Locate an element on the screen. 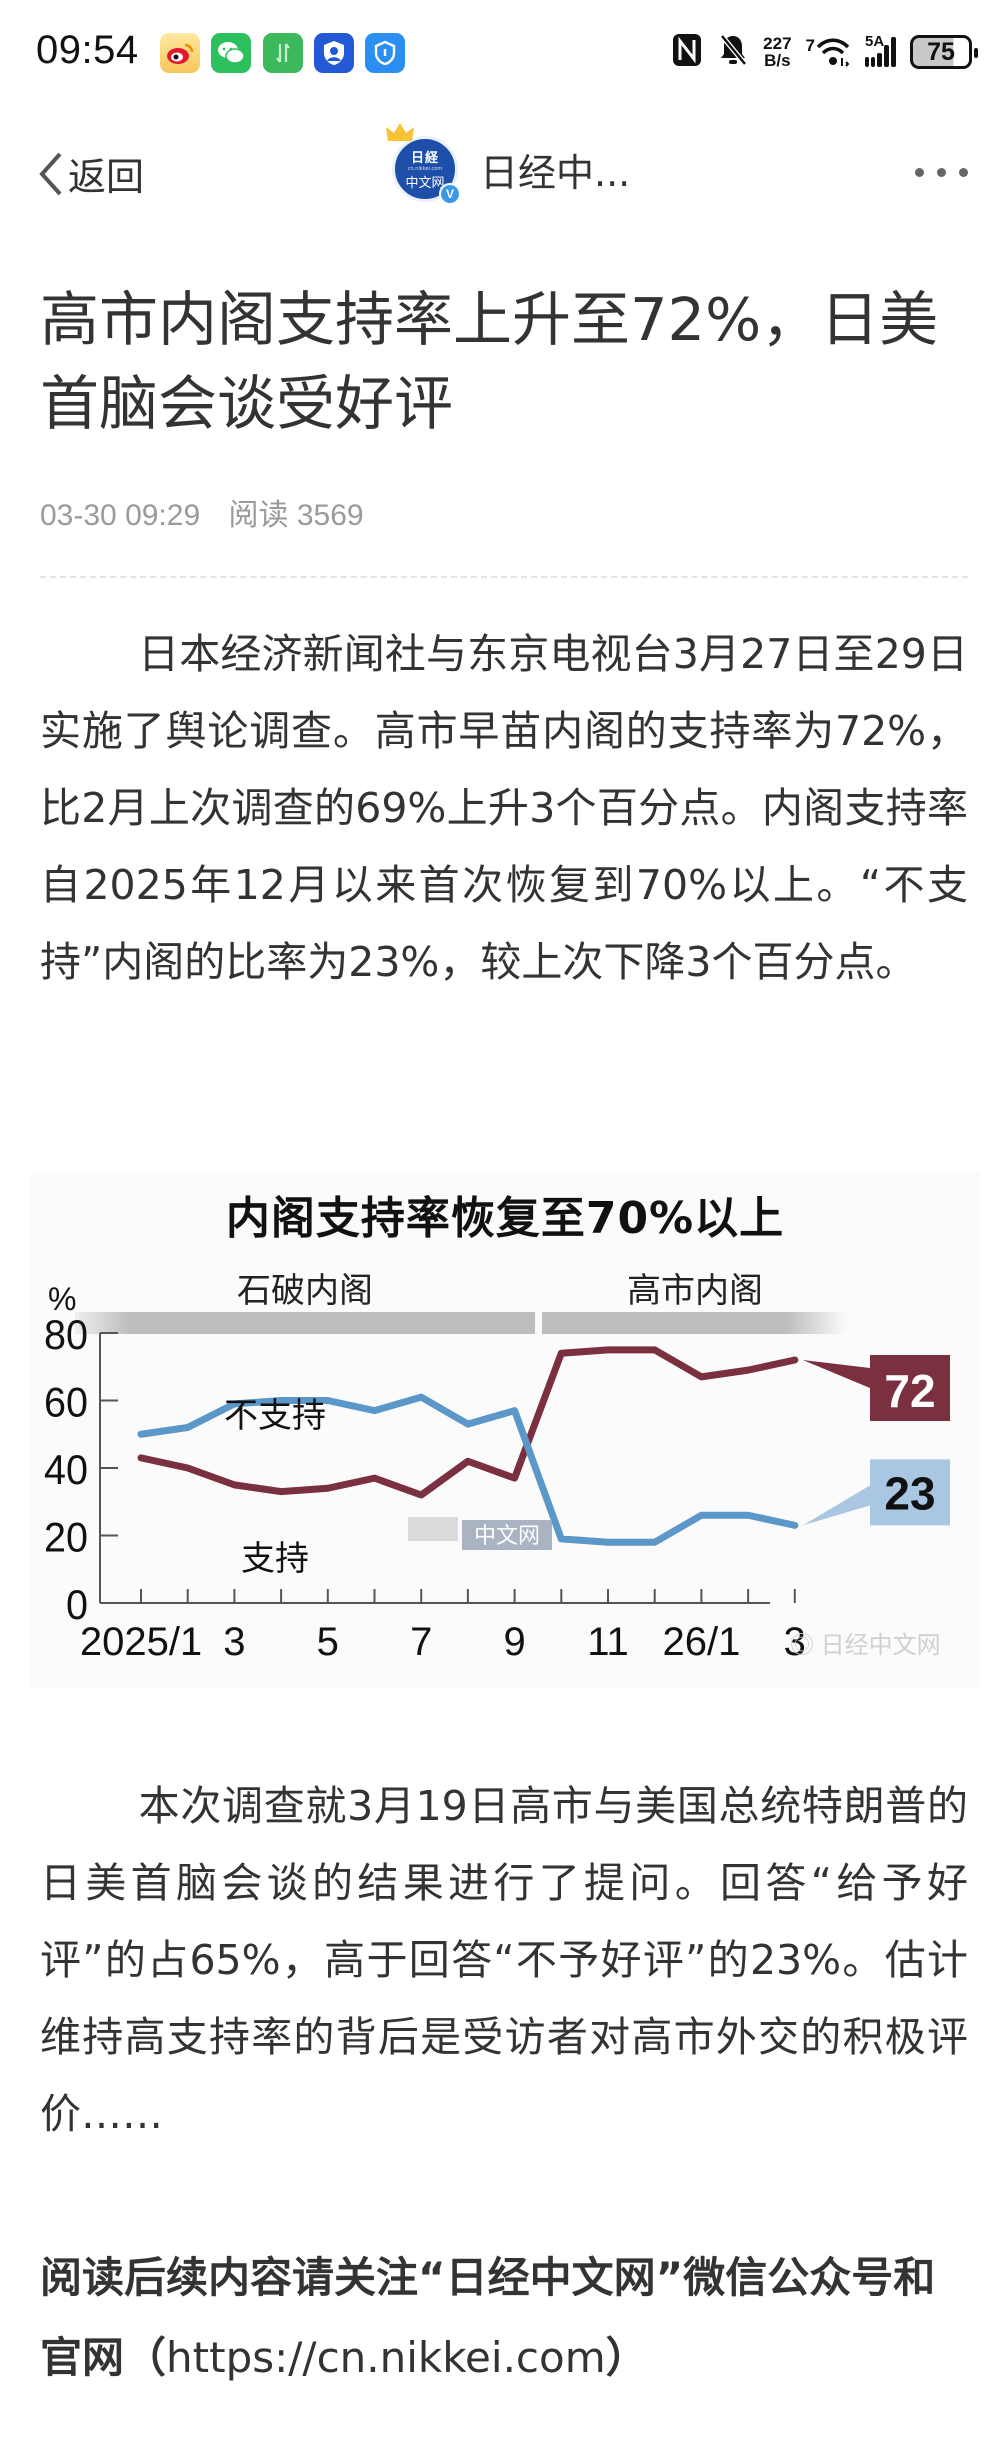 The height and width of the screenshot is (2452, 1008). account-security-icon is located at coordinates (334, 53).